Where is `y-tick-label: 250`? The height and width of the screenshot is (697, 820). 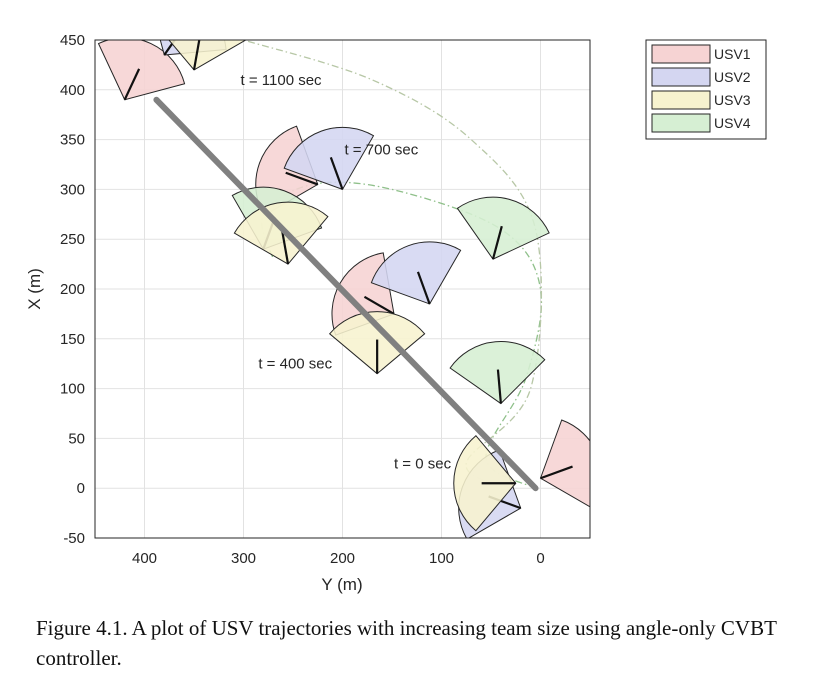 y-tick-label: 250 is located at coordinates (72, 239).